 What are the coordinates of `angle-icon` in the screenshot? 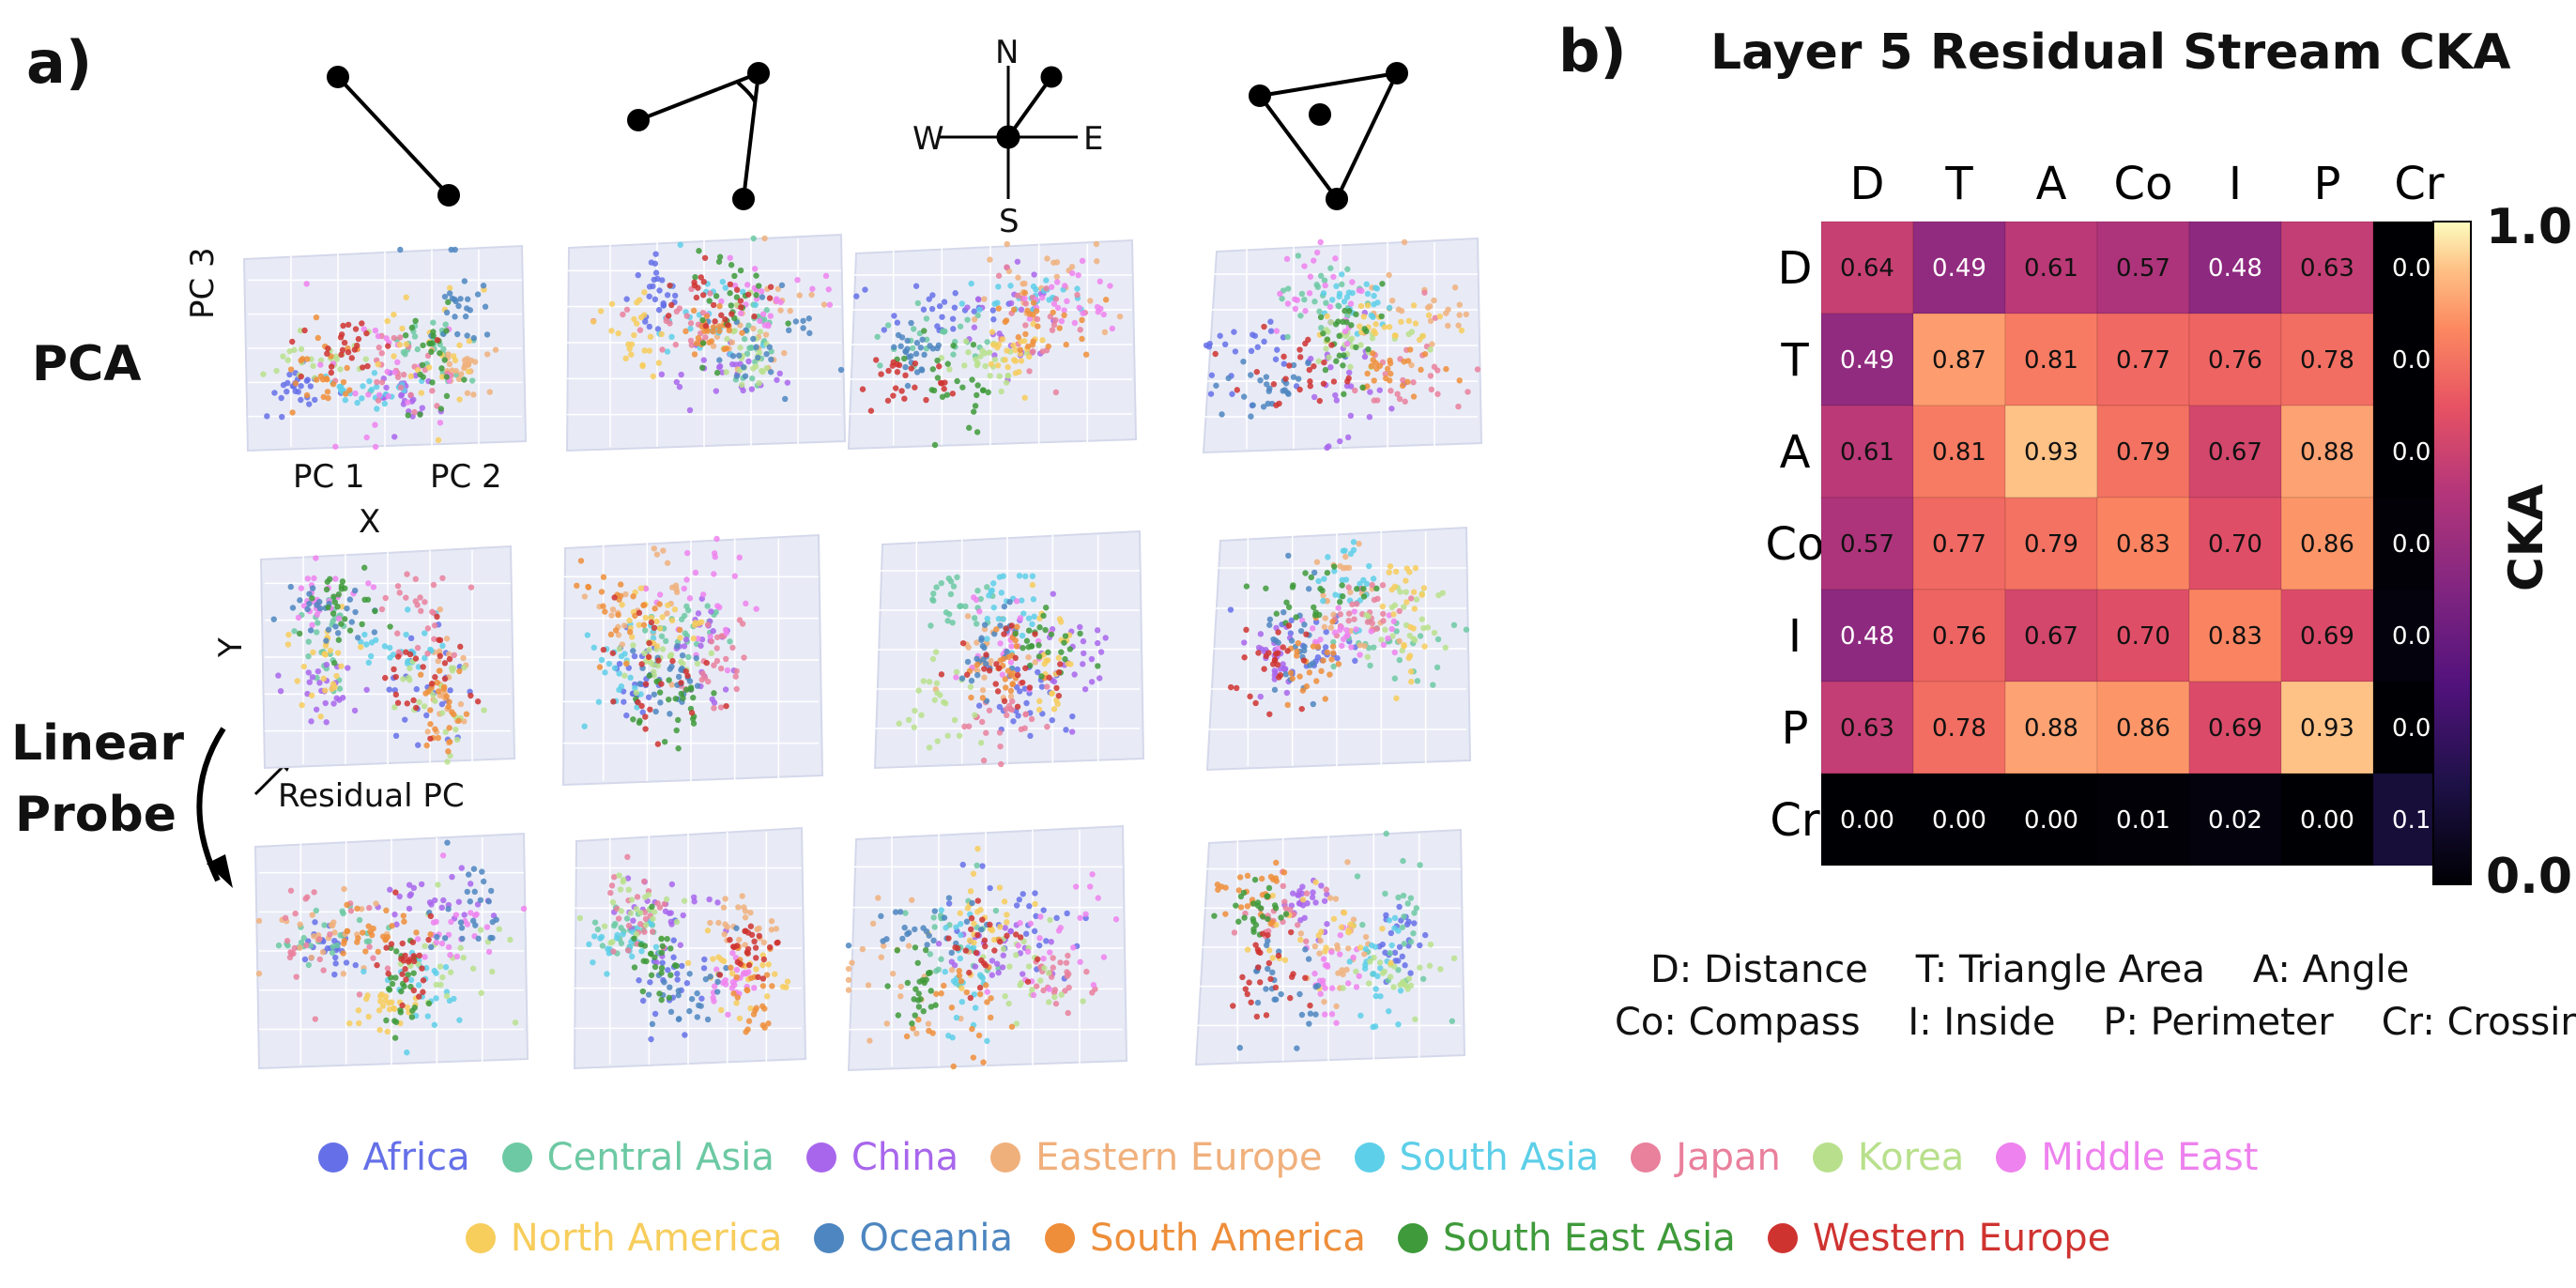 It's located at (699, 136).